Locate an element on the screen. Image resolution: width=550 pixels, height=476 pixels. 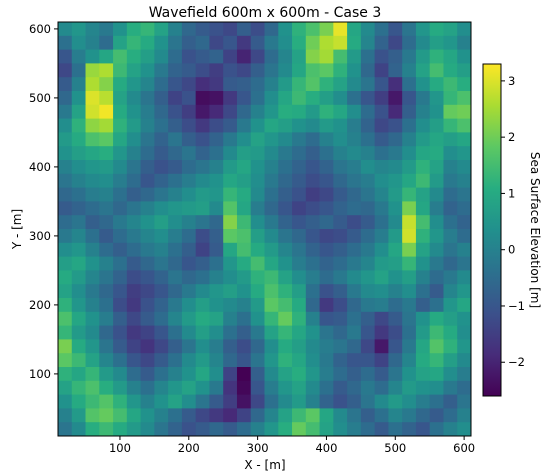
colorbar-tick-label: −2 is located at coordinates (516, 362).